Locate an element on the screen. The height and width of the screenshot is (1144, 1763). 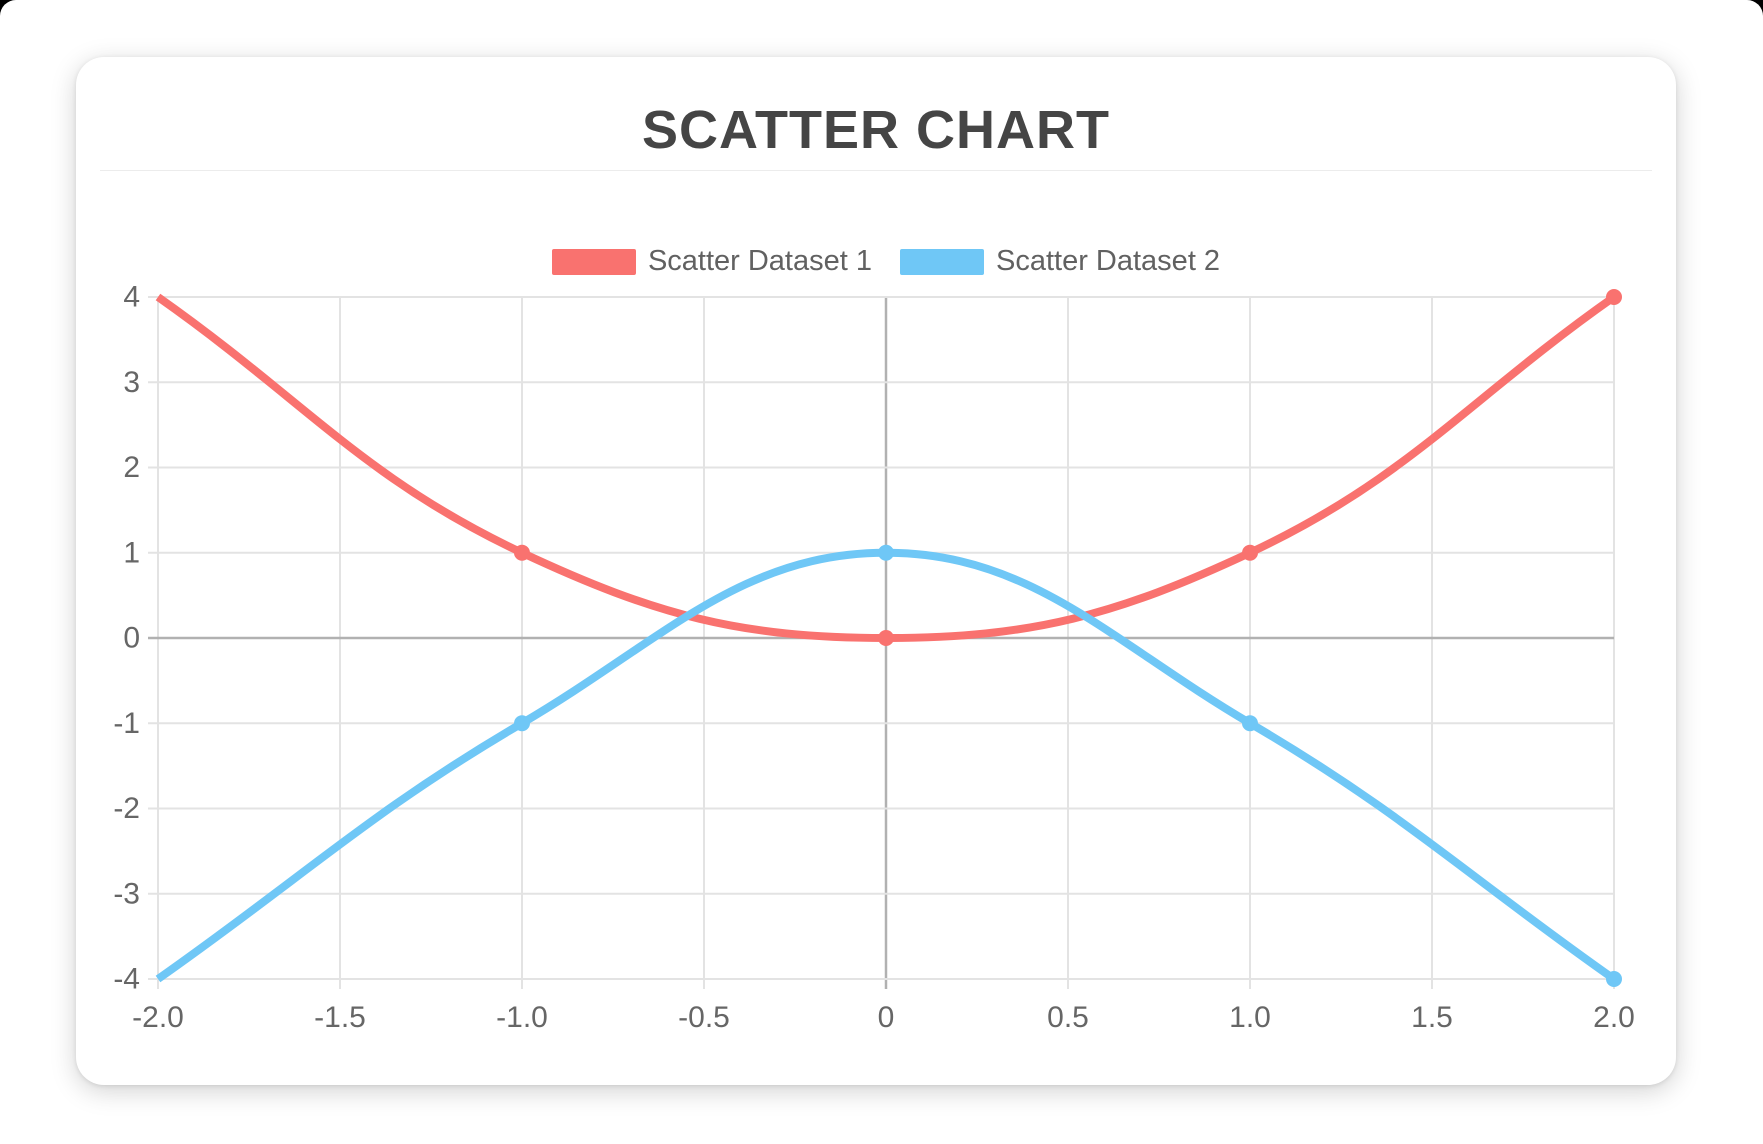
data-point-s1-(1,1) is located at coordinates (1250, 552).